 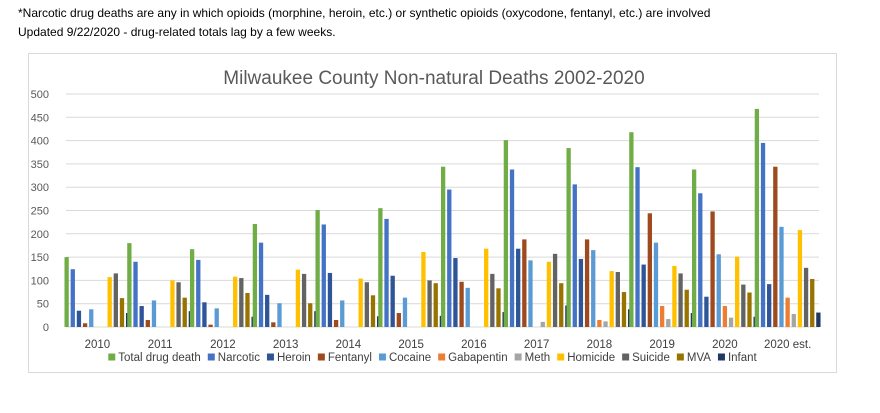 I want to click on legend-label: Gabapentin, so click(x=477, y=358).